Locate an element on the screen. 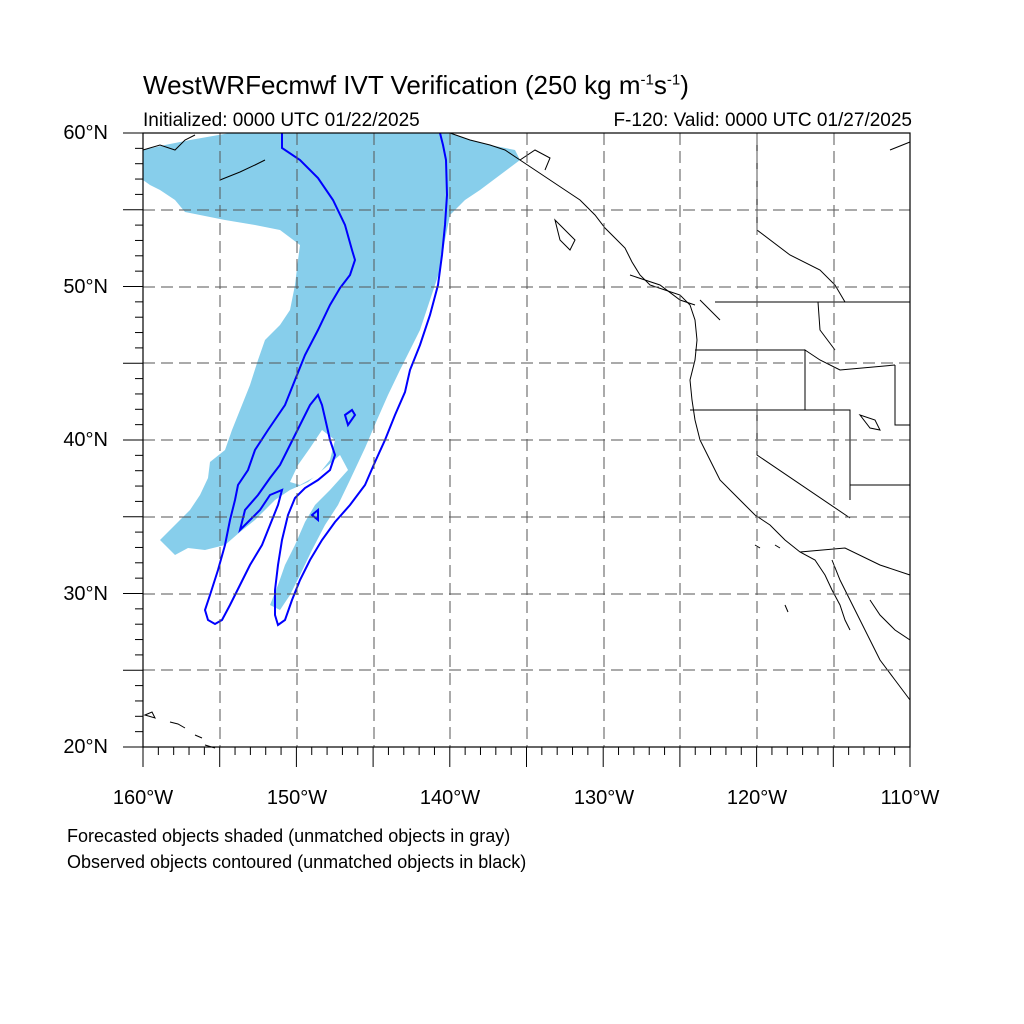  lon-label-140w: 140°W is located at coordinates (450, 798).